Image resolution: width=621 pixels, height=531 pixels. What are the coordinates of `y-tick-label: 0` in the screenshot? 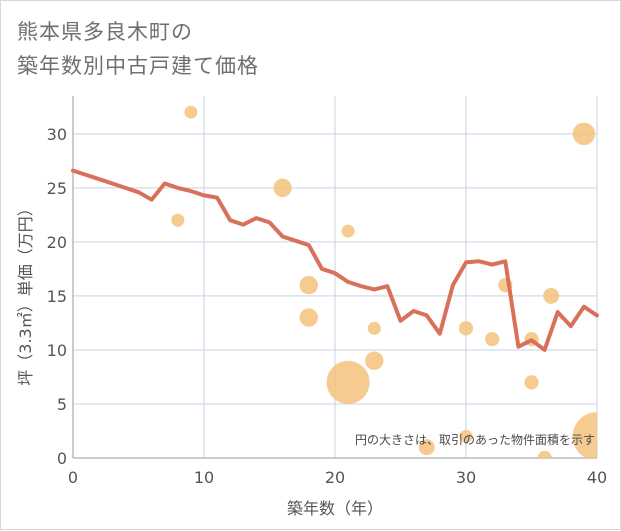 It's located at (62, 458).